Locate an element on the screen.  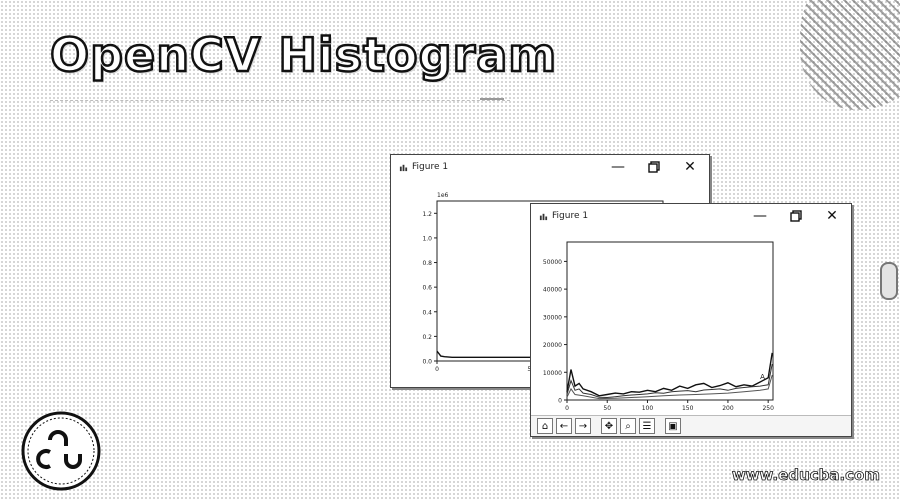
annotation-label: A is located at coordinates (762, 377).